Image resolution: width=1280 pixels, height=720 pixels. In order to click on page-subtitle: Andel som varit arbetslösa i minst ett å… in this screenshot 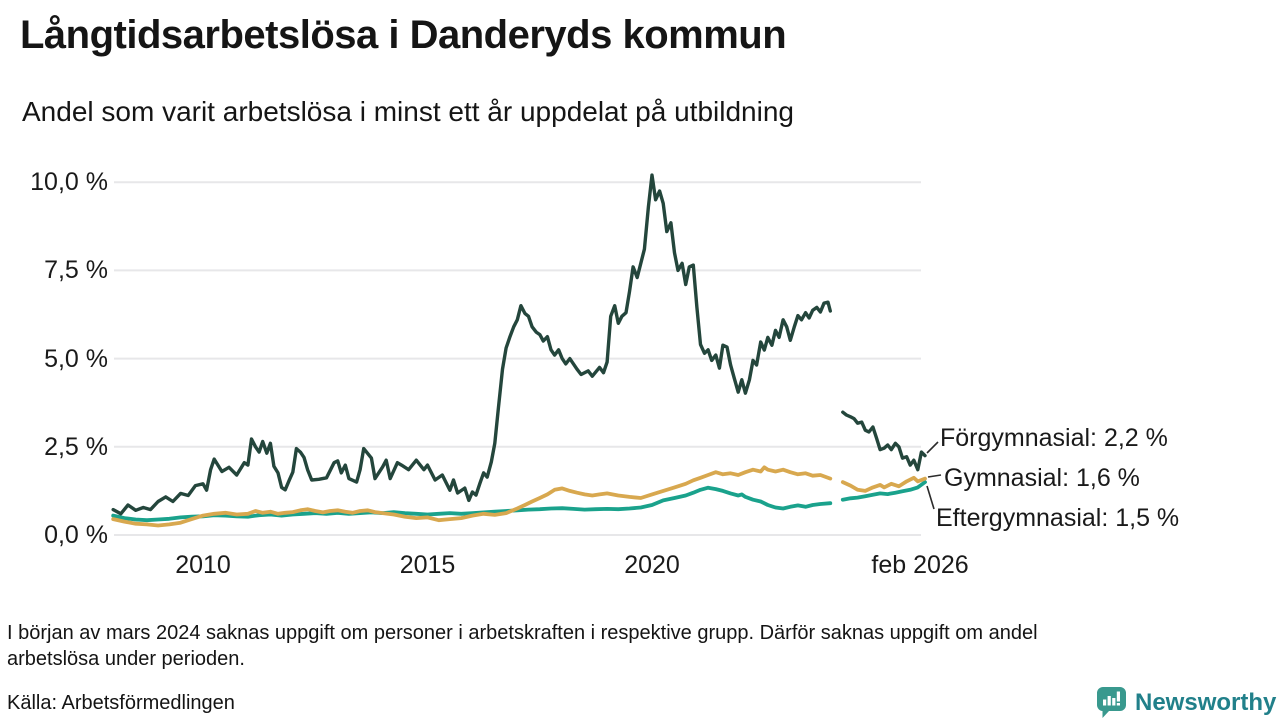, I will do `click(408, 111)`.